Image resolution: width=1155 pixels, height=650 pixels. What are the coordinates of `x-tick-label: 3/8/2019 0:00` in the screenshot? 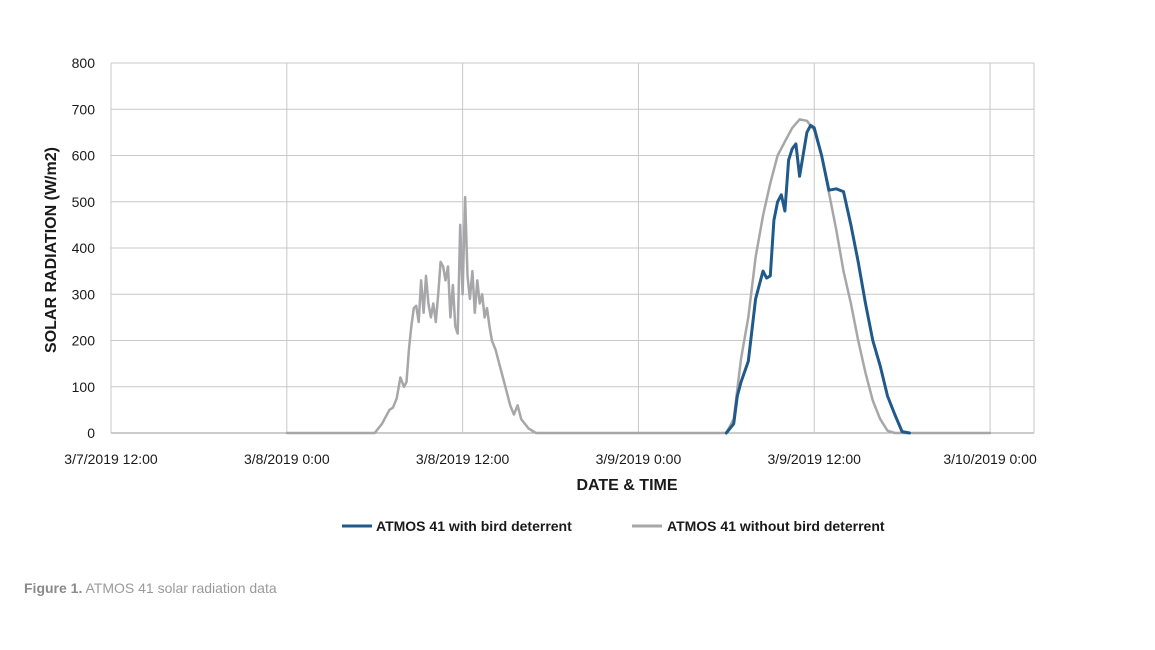 It's located at (287, 459).